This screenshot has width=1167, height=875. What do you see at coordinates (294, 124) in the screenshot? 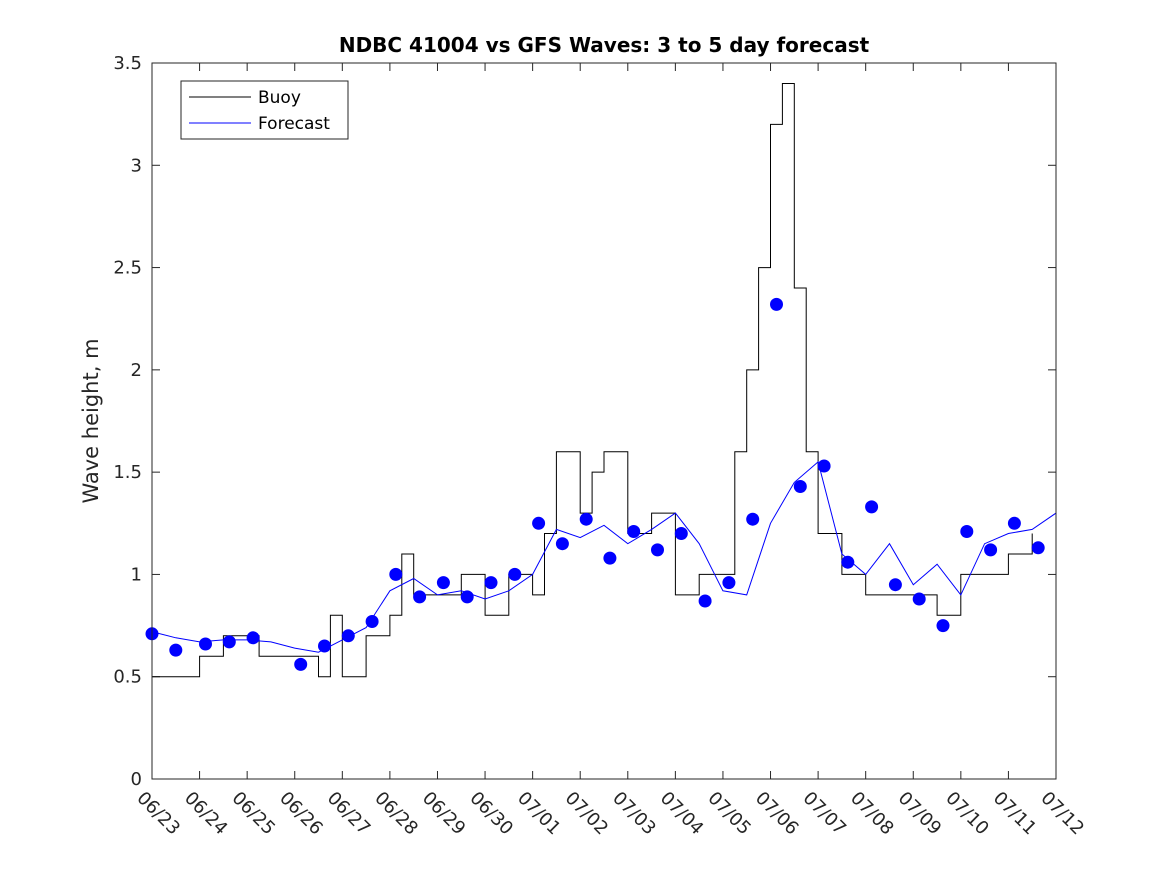
I see `legend-forecast-label: Forecast` at bounding box center [294, 124].